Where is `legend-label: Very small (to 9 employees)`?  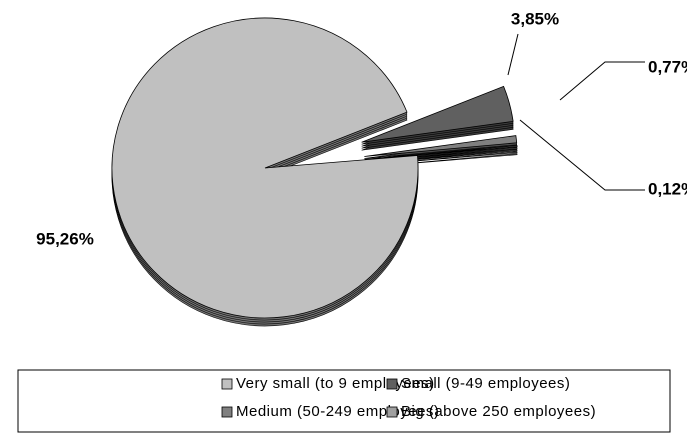 legend-label: Very small (to 9 employees) is located at coordinates (335, 383).